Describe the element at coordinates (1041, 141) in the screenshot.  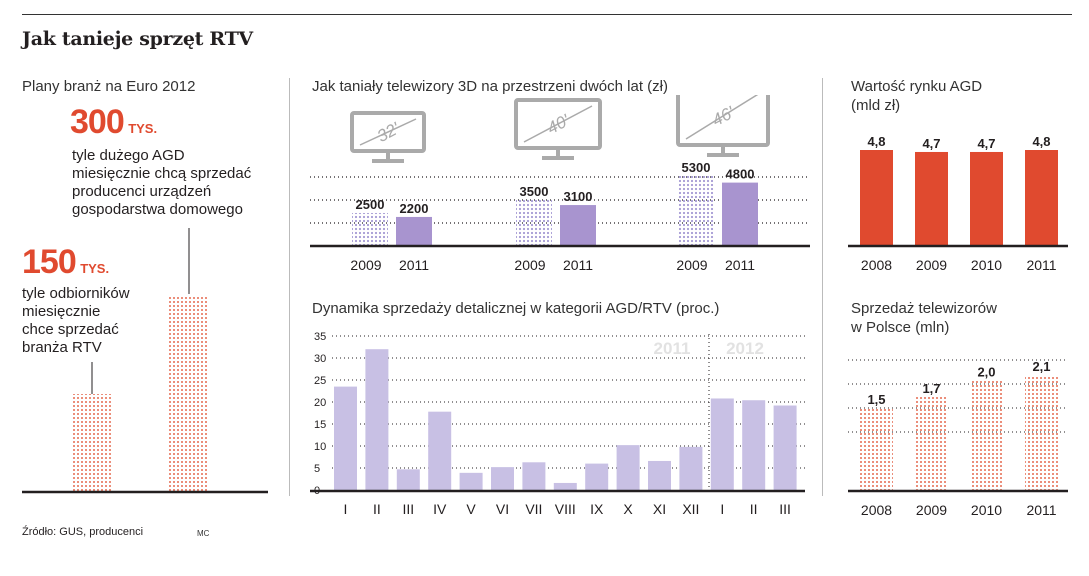
I see `agd-value-label: 4,8` at that location.